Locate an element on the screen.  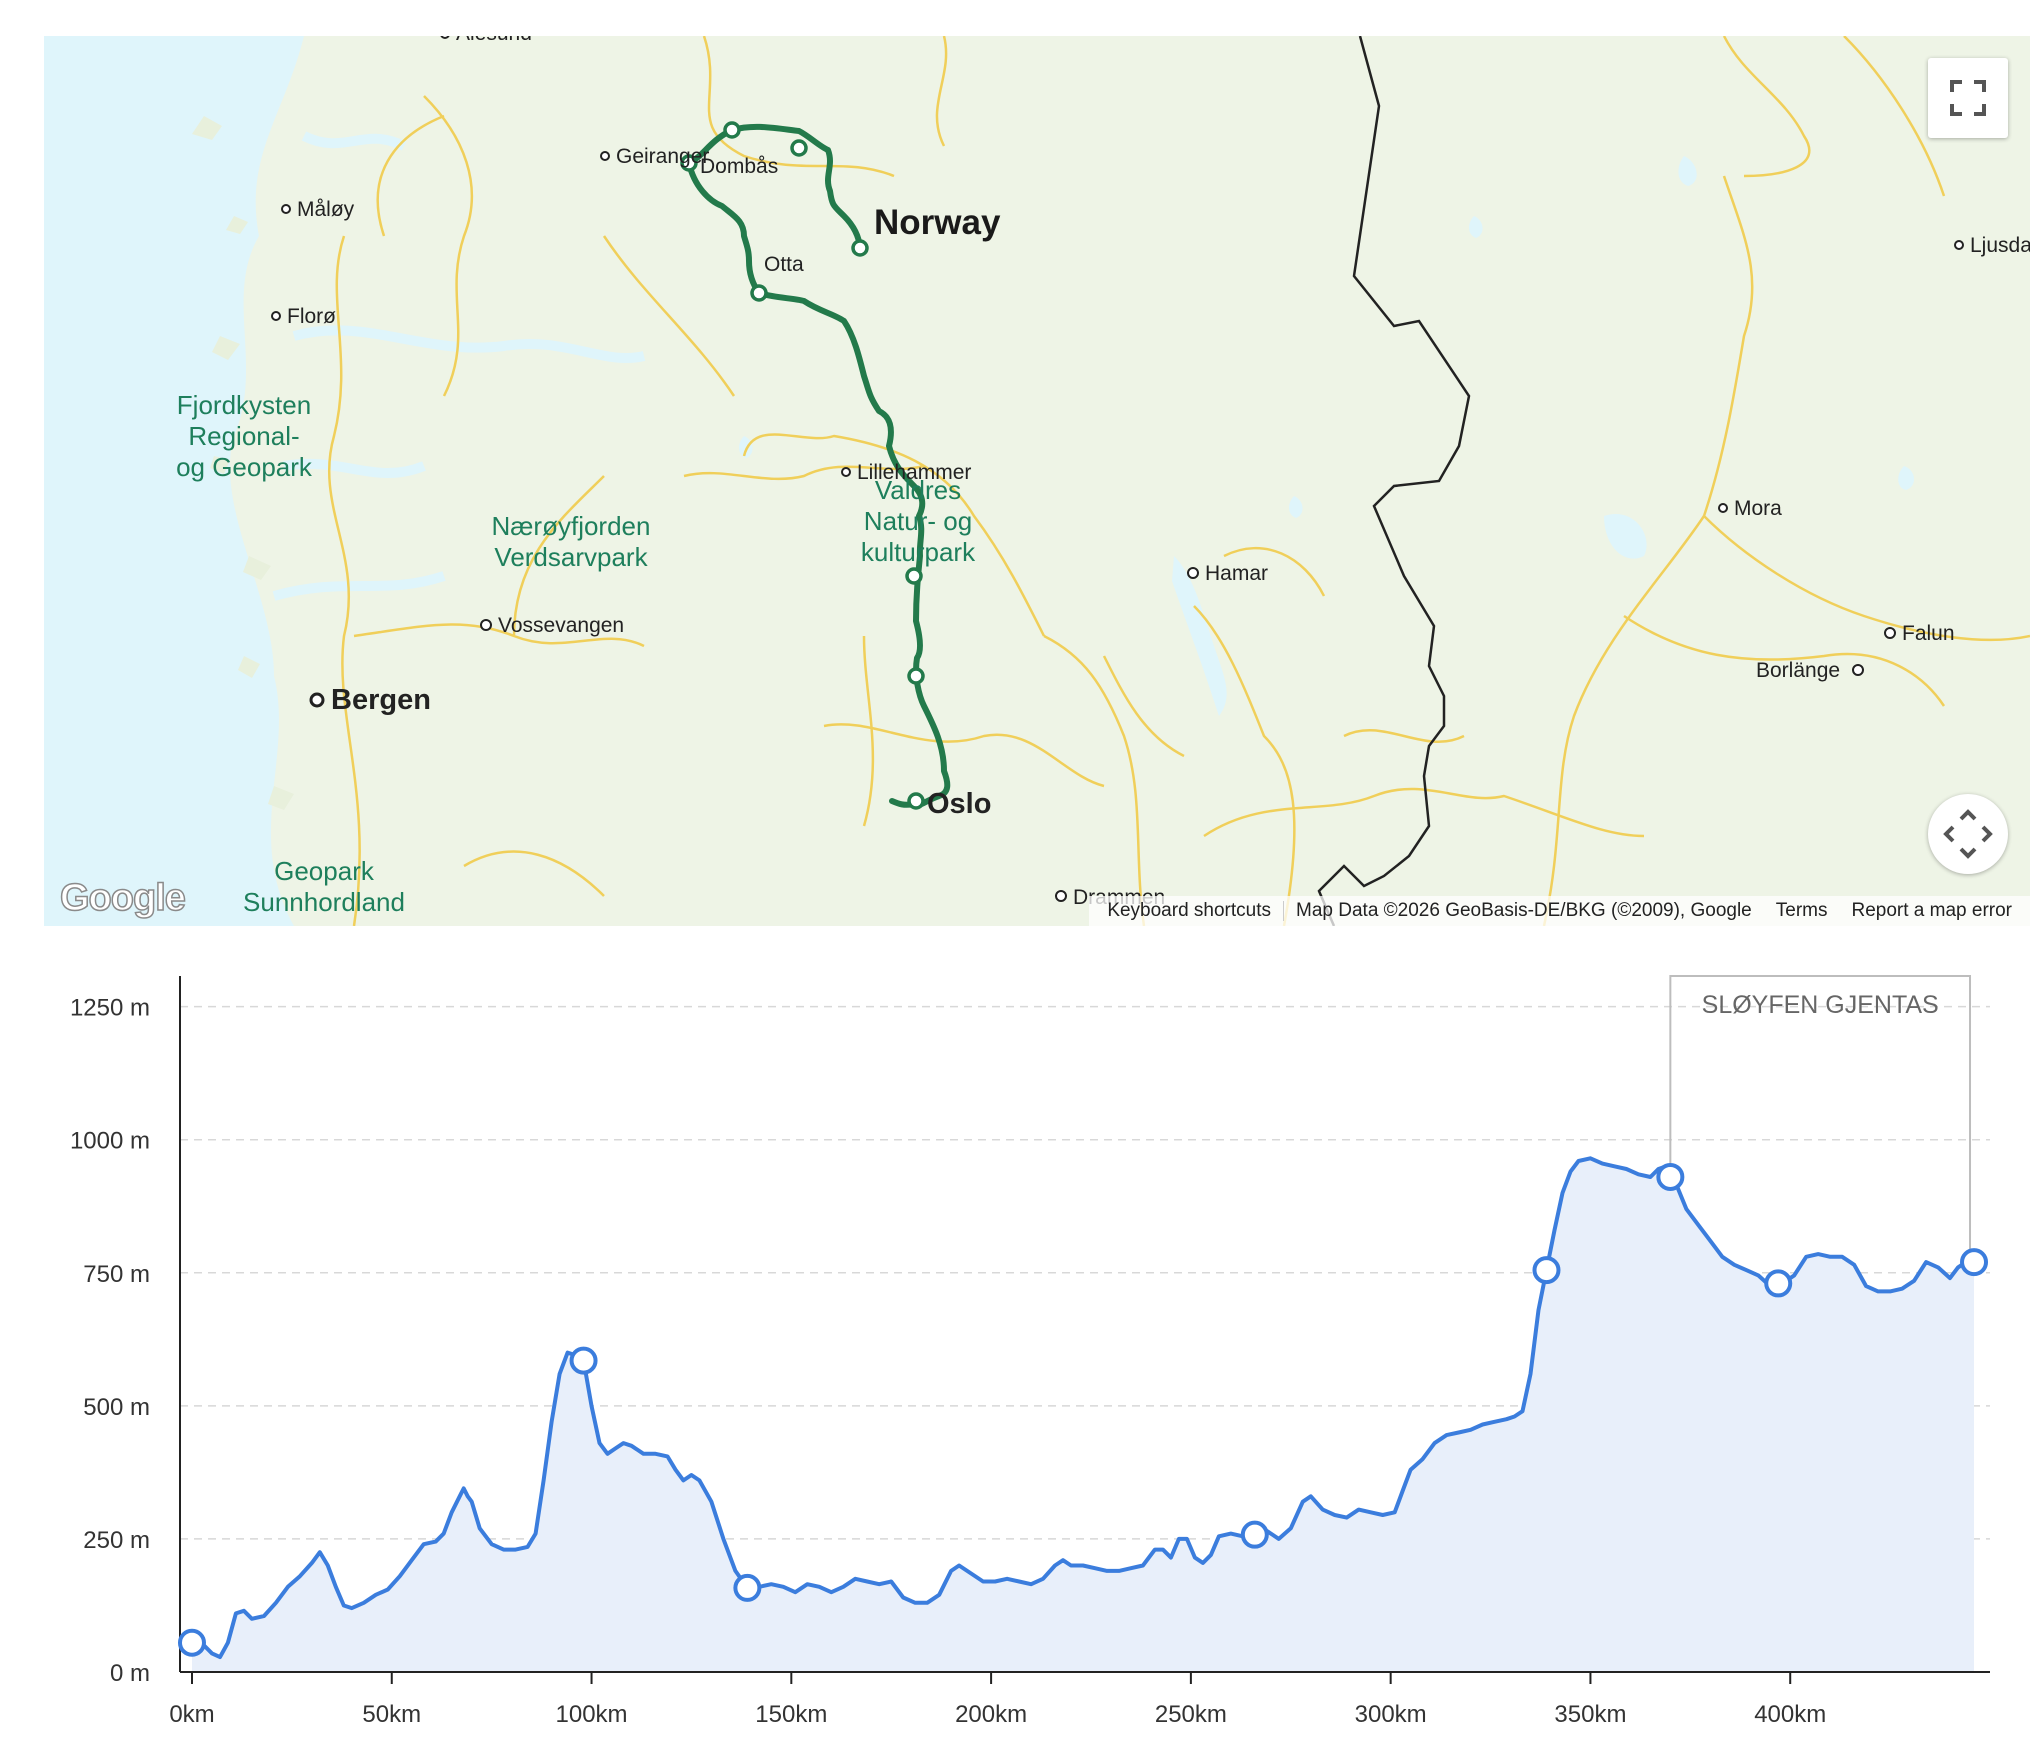
keyboard-shortcuts-link: Keyboard shortcuts is located at coordinates (1189, 910).